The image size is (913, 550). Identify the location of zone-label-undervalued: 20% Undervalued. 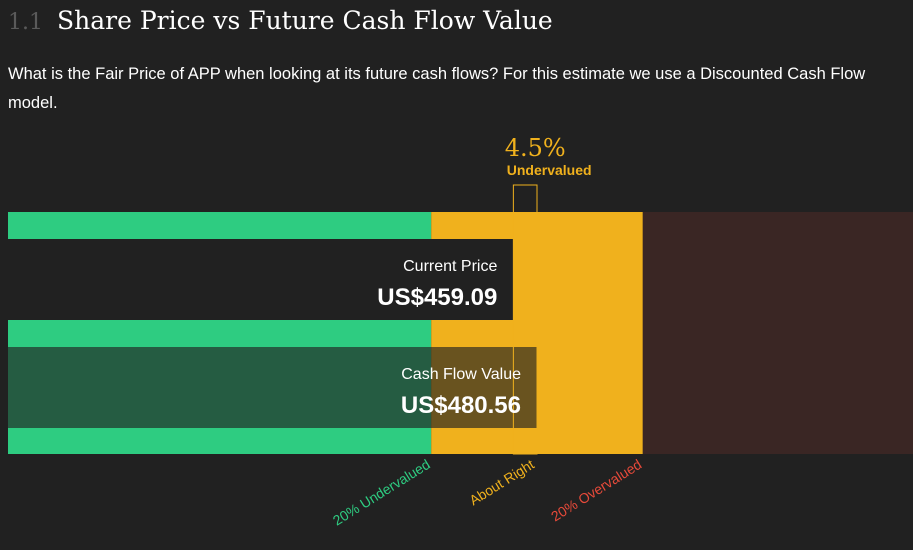
(381, 492).